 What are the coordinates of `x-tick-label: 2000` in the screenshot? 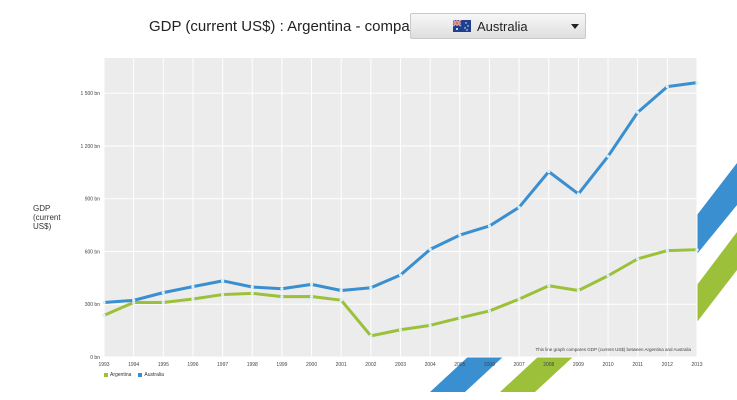 It's located at (311, 365).